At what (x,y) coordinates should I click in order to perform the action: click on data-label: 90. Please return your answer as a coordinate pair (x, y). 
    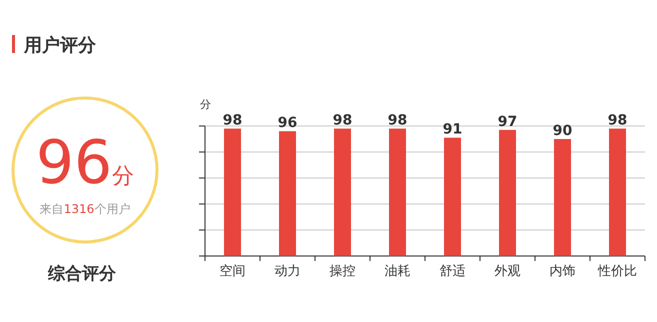
    Looking at the image, I should click on (562, 131).